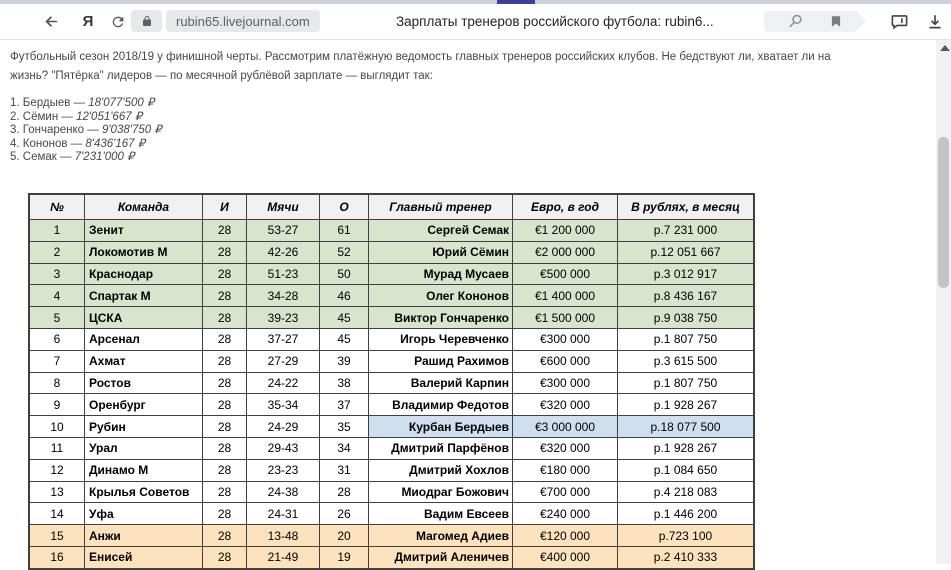 This screenshot has height=570, width=951. What do you see at coordinates (565, 426) in the screenshot?
I see `table-cell: €3 000 000` at bounding box center [565, 426].